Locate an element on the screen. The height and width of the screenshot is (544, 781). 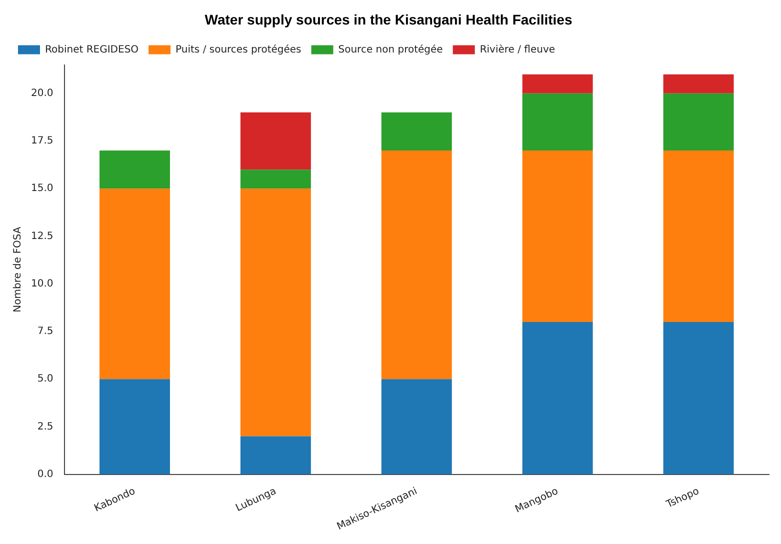
y-tick-label: 7.5 is located at coordinates (45, 332).